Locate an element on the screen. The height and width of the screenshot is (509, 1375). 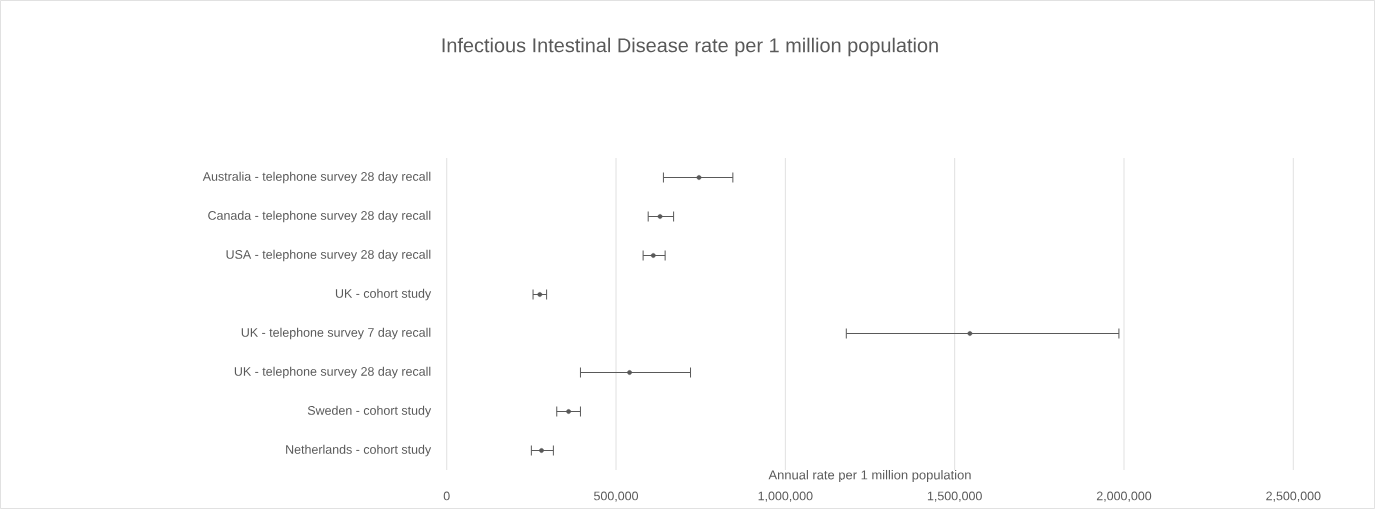
x-tick-label: 1,500,000 is located at coordinates (954, 496).